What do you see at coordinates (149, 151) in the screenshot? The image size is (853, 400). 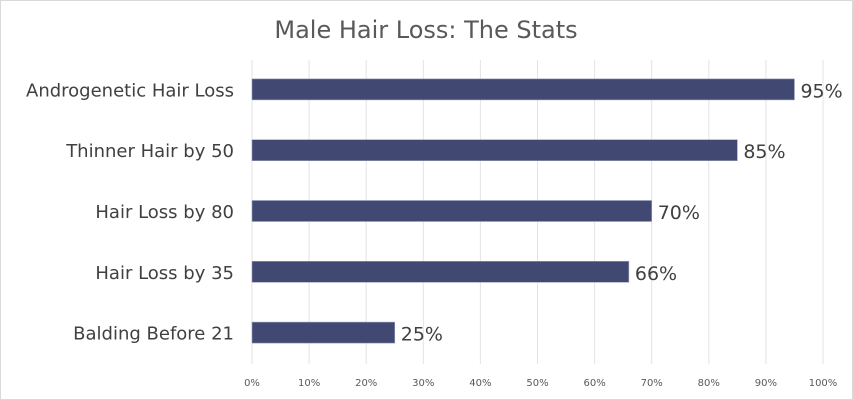 I see `category-label: Thinner Hair by 50` at bounding box center [149, 151].